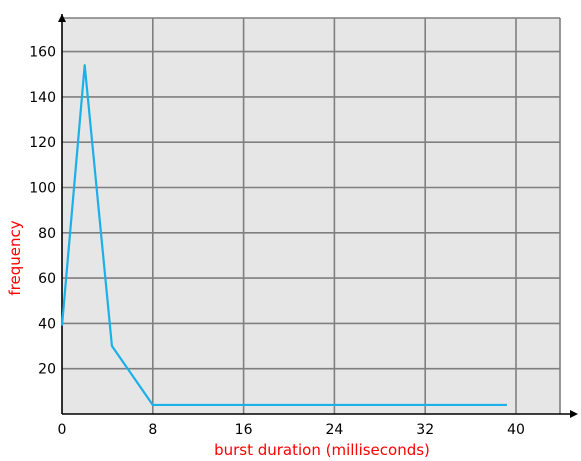 The width and height of the screenshot is (581, 461). What do you see at coordinates (47, 234) in the screenshot?
I see `y-tick-label: 80` at bounding box center [47, 234].